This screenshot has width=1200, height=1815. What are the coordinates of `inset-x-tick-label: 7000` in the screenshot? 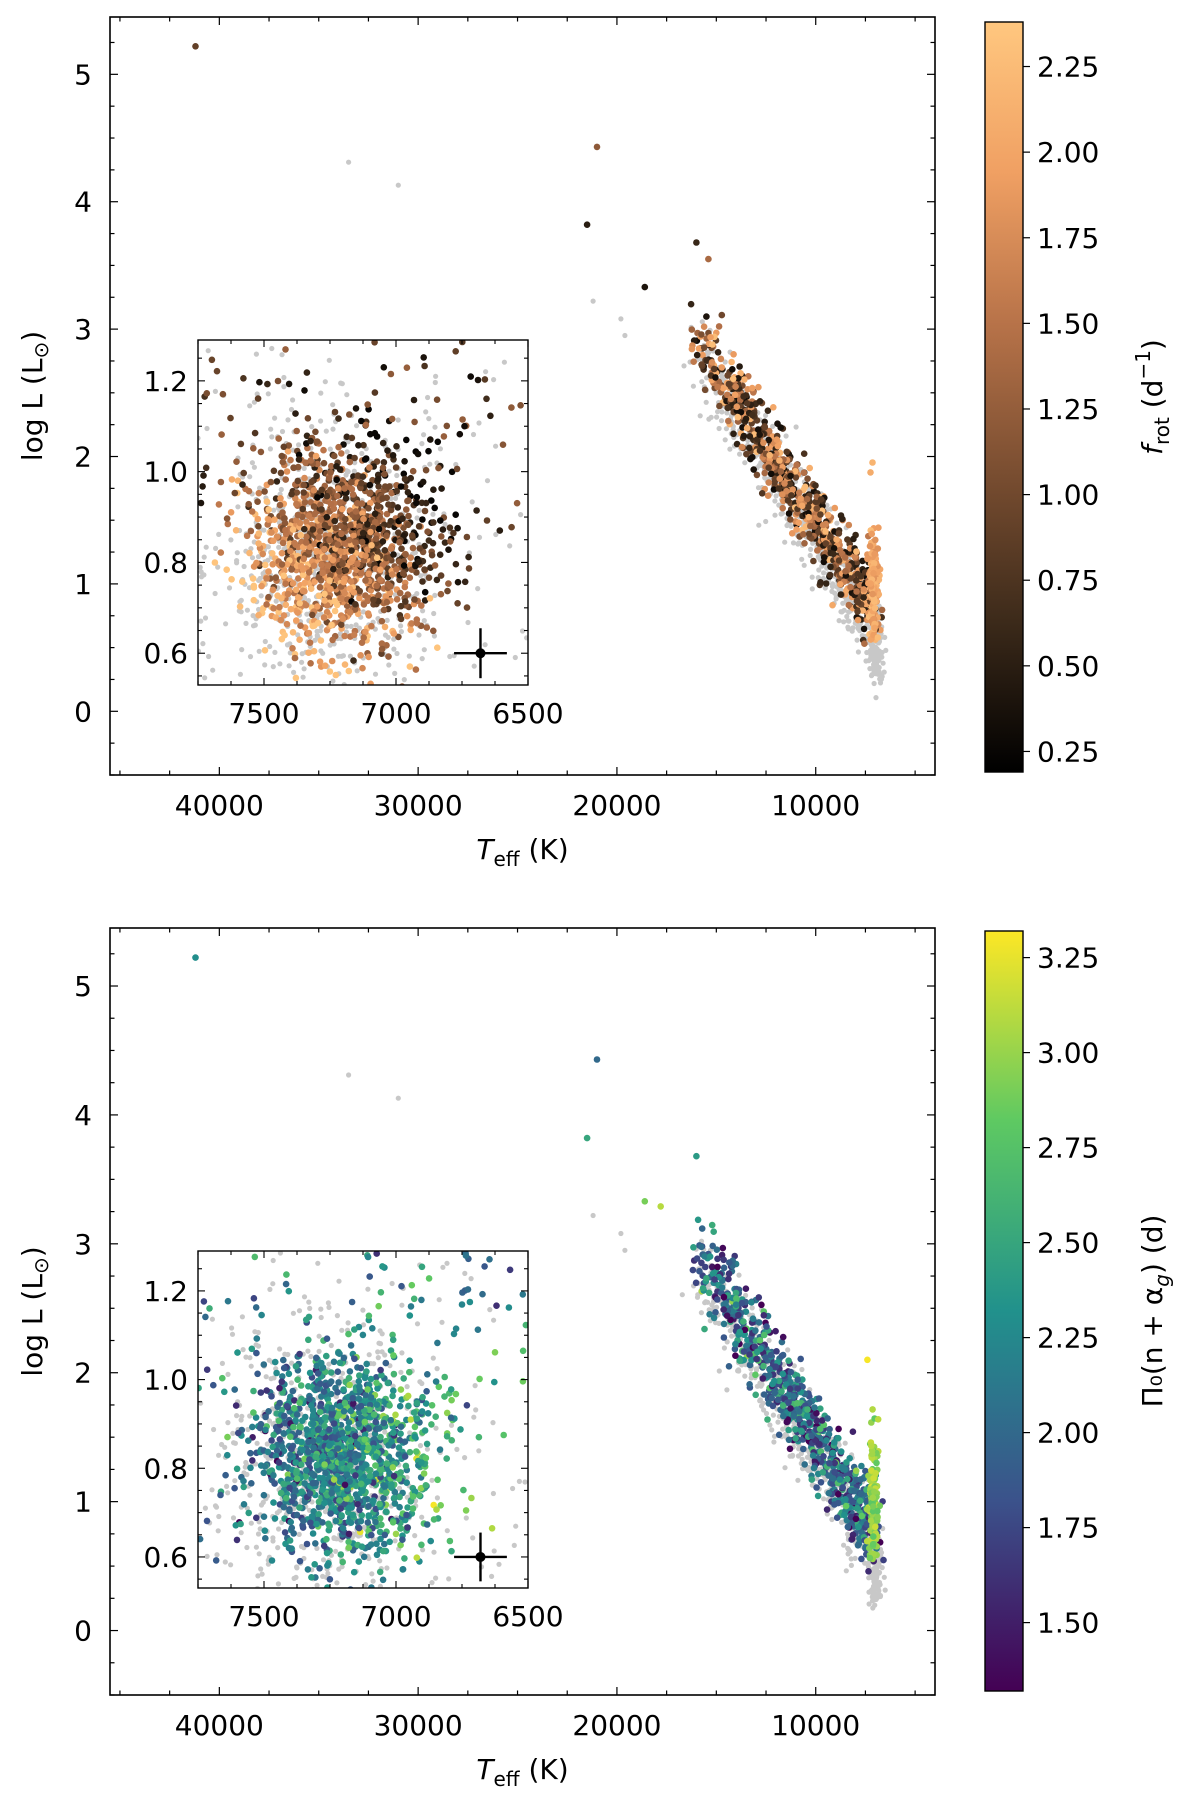 It's located at (395, 713).